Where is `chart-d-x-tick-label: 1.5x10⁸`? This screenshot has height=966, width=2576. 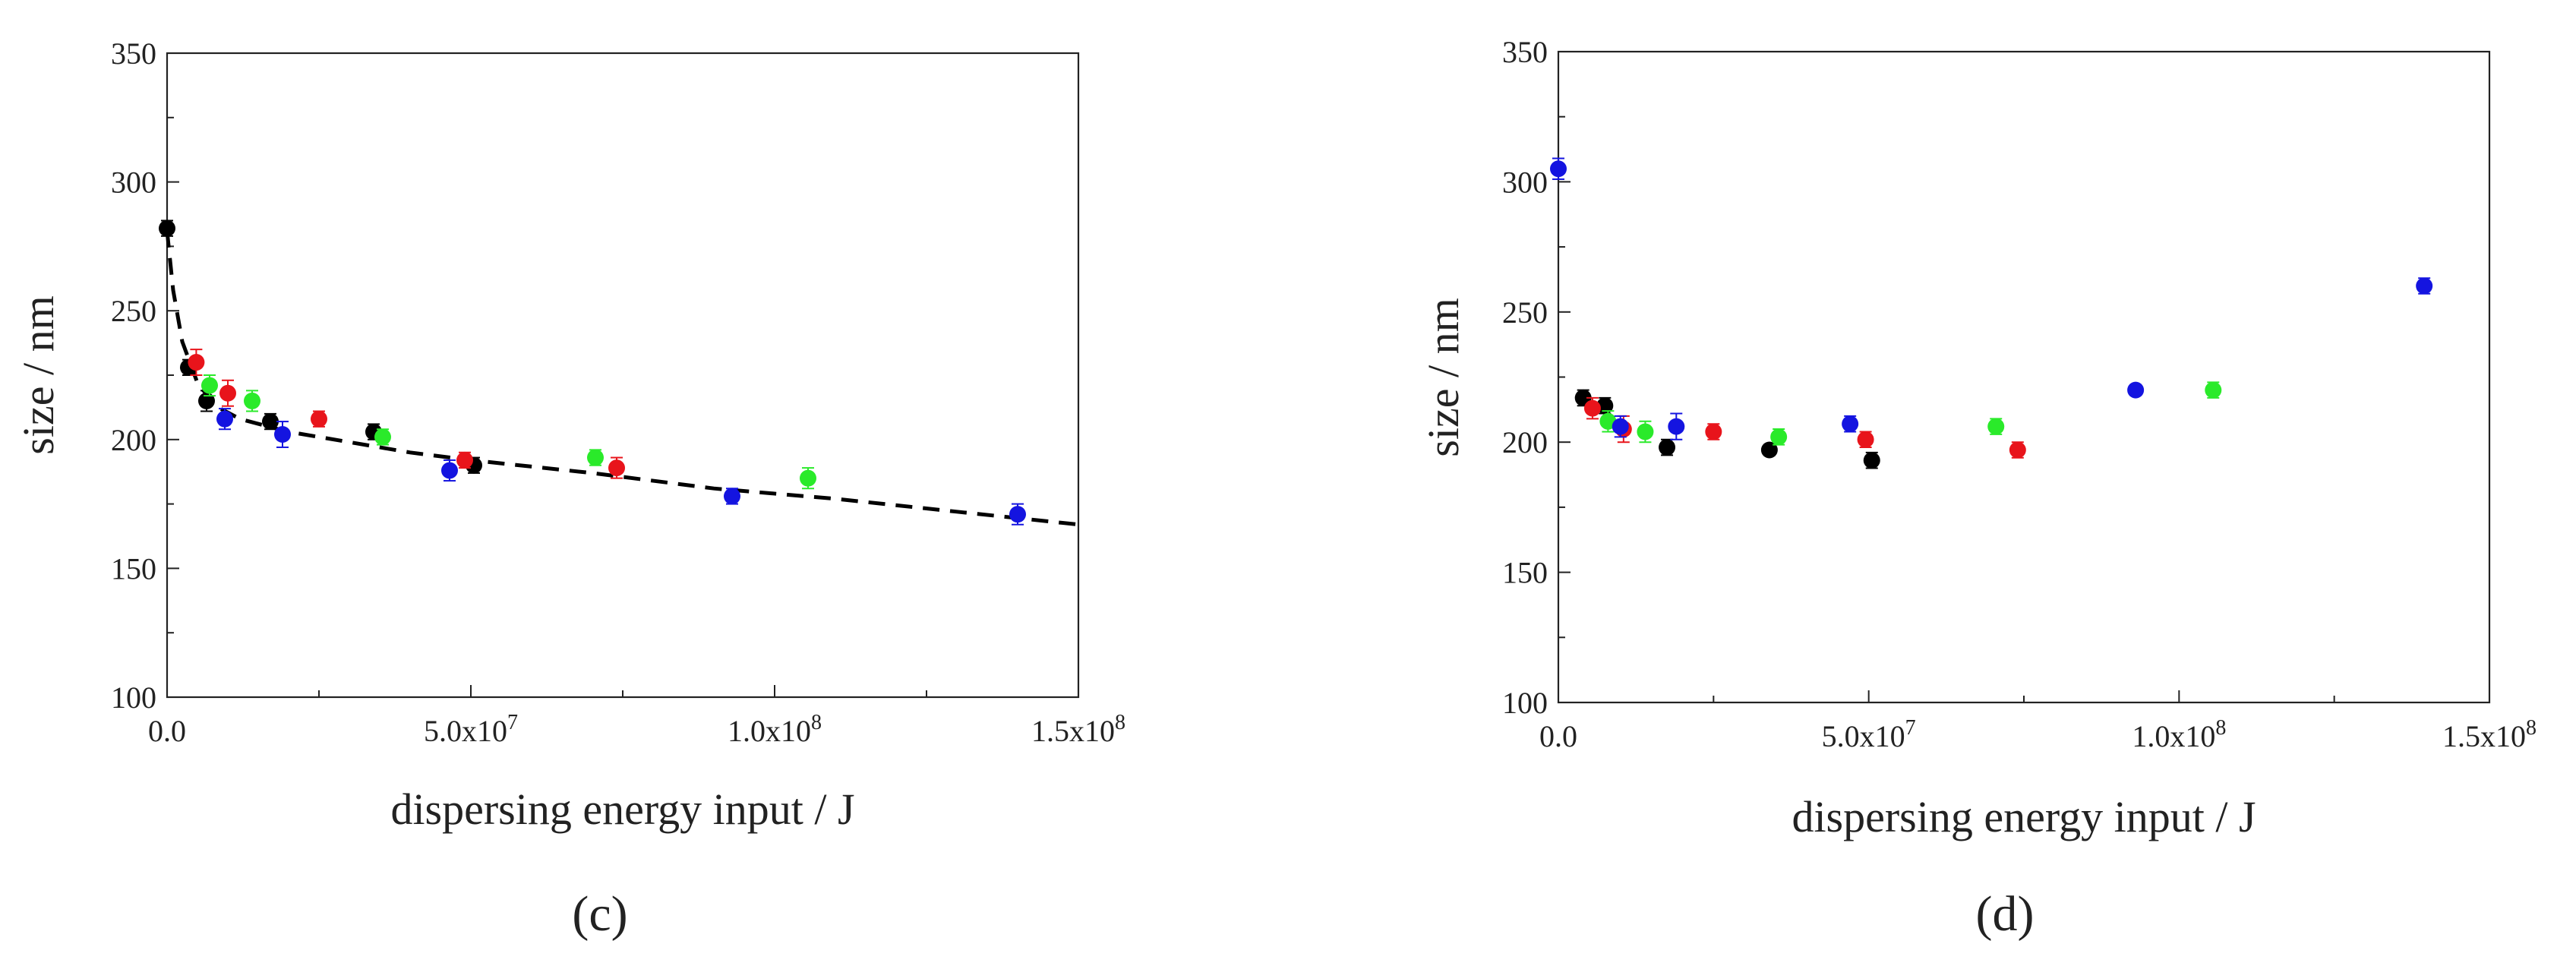 chart-d-x-tick-label: 1.5x10⁸ is located at coordinates (2489, 734).